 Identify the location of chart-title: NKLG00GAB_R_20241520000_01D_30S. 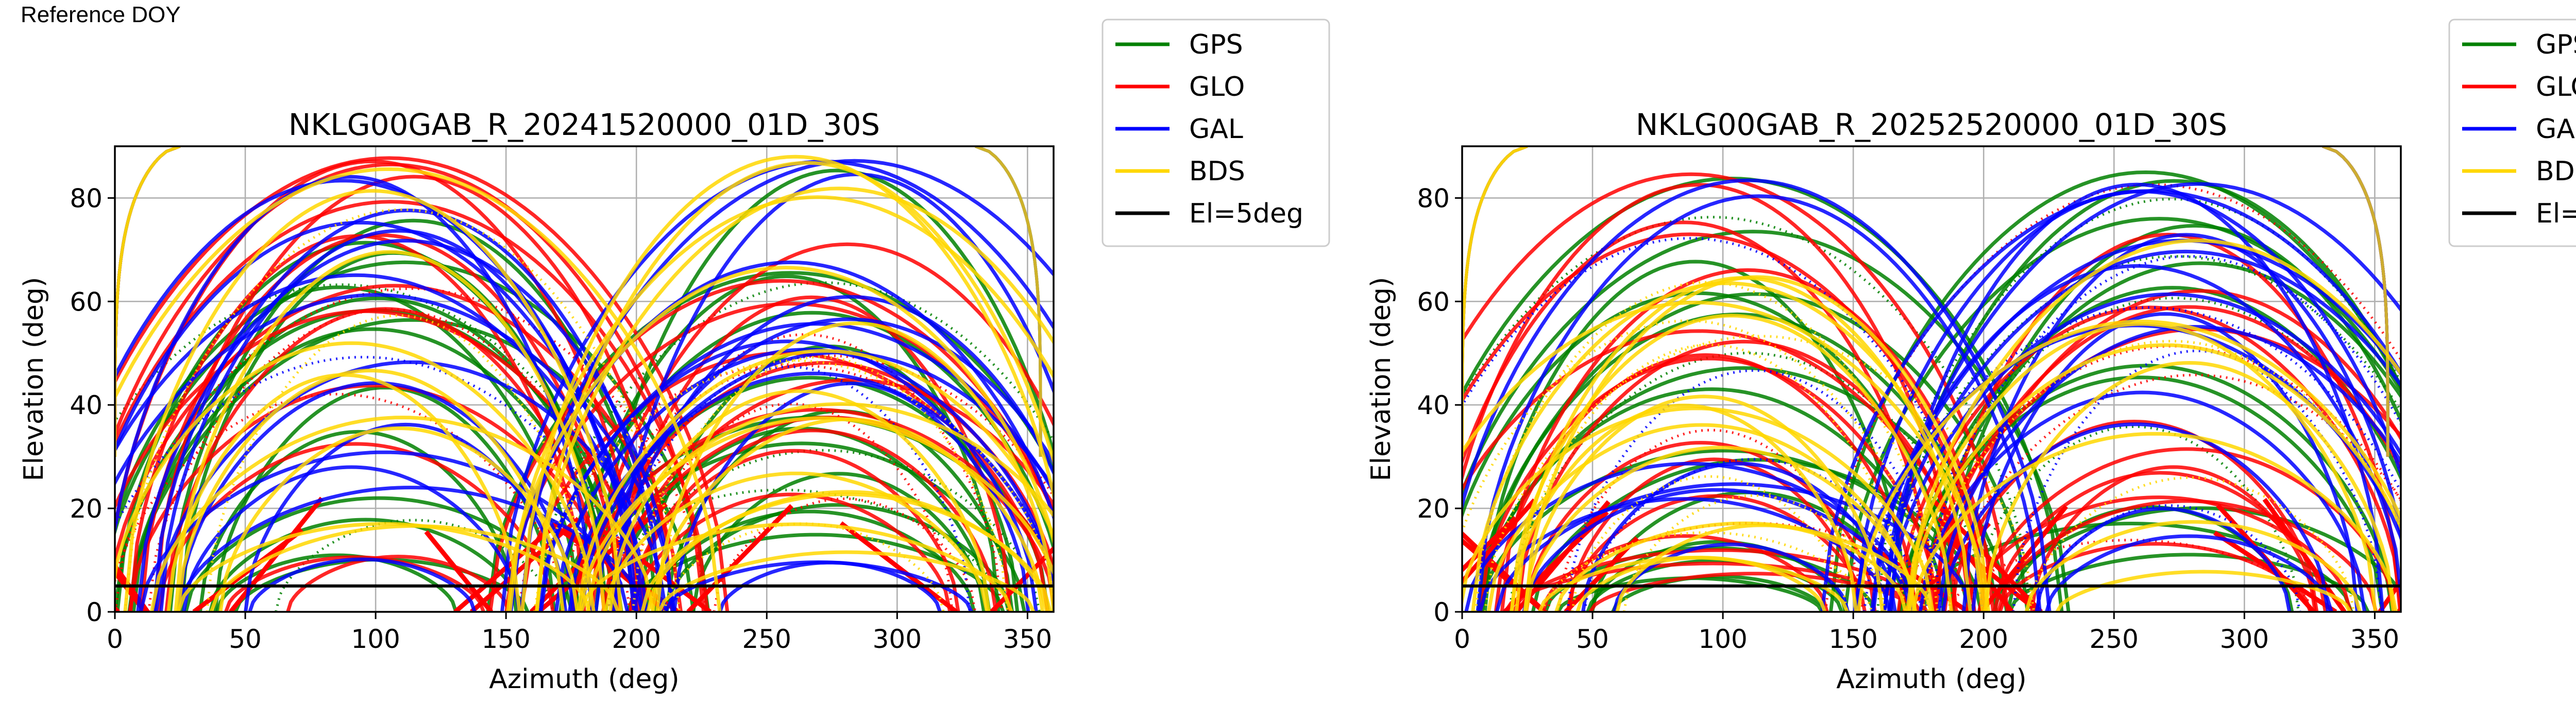
(584, 124).